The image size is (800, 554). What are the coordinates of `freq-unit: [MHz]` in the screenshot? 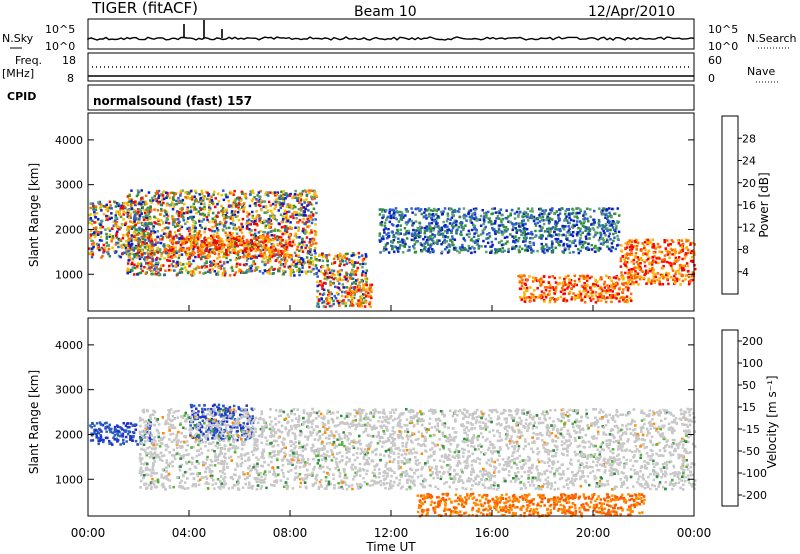 It's located at (18, 73).